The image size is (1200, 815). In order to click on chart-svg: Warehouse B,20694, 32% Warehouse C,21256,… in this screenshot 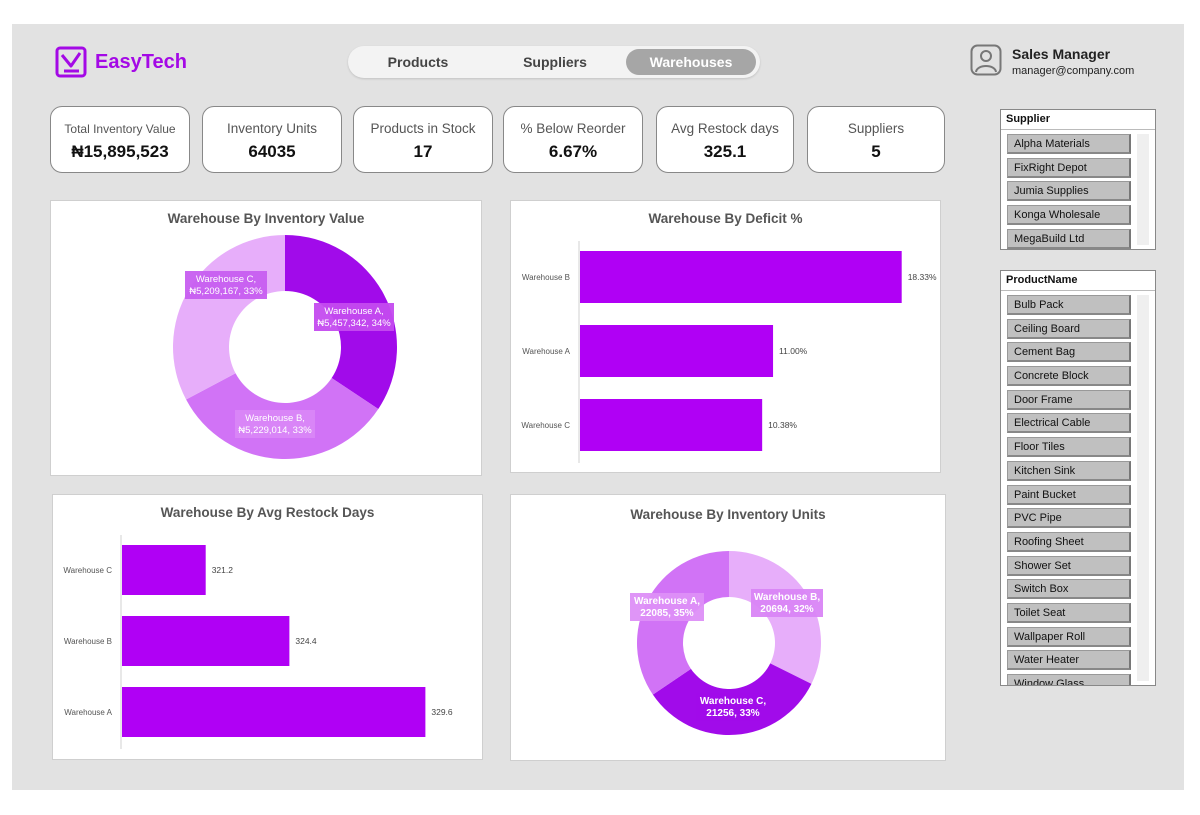, I will do `click(726, 643)`.